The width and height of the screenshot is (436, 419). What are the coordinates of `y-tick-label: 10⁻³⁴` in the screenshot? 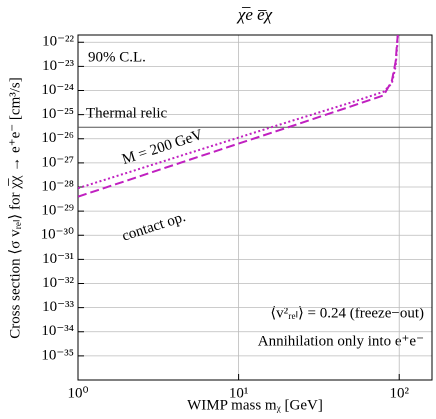 It's located at (57, 331).